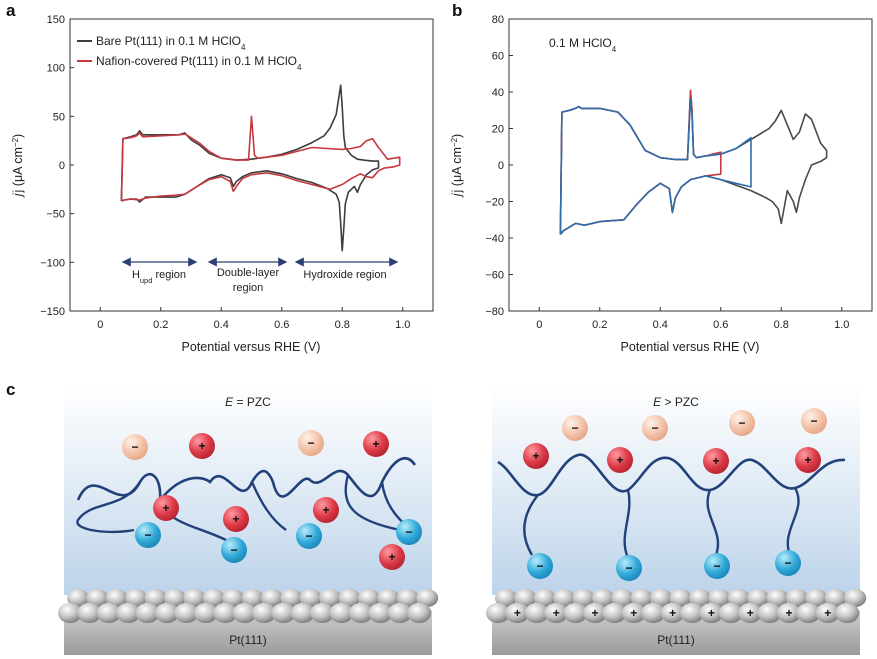  Describe the element at coordinates (55, 215) in the screenshot. I see `y-tick-label: −50` at that location.